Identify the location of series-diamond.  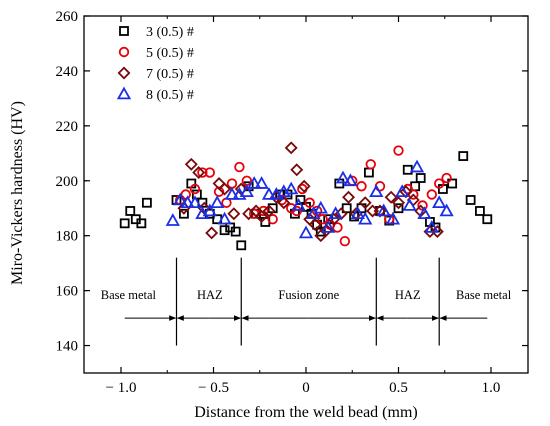
(310, 192).